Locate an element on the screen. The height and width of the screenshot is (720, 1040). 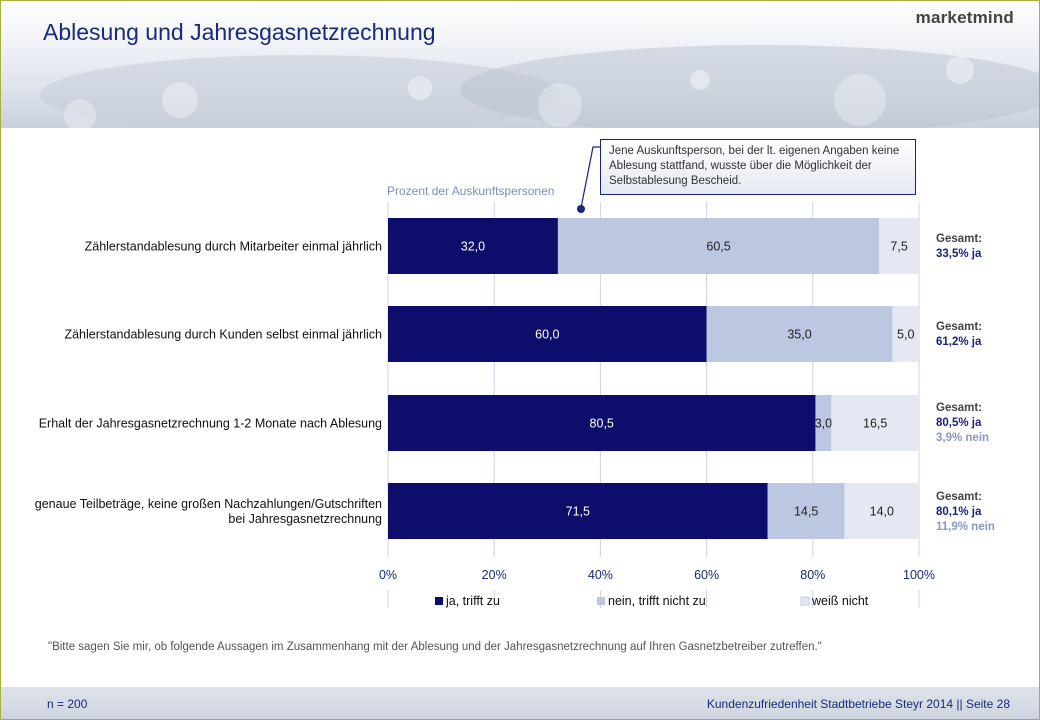
data-label: 32,0 is located at coordinates (473, 247).